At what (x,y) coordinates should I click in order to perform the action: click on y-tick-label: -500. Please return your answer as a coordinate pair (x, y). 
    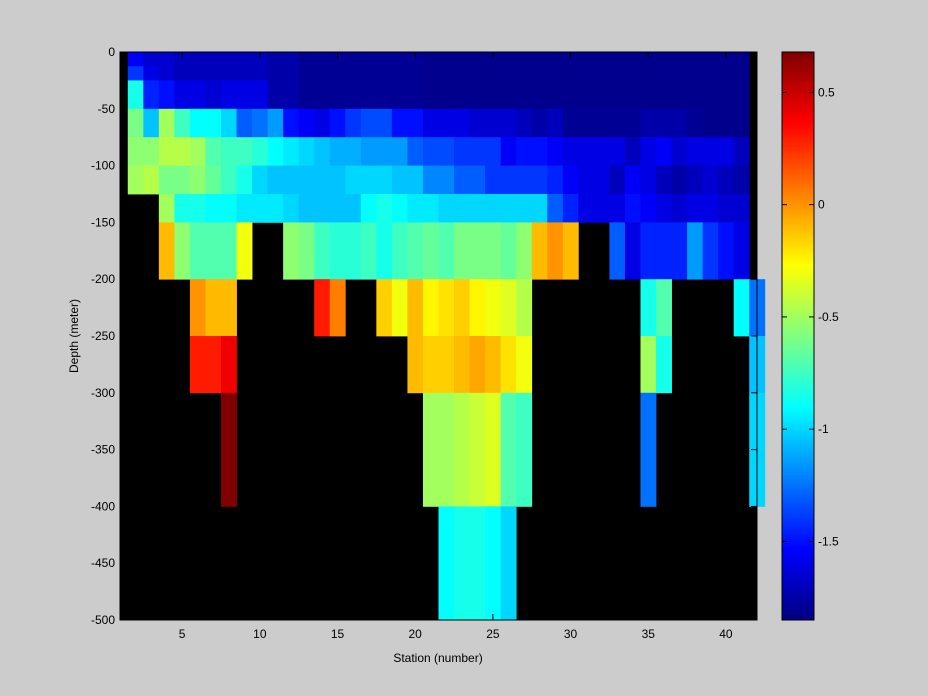
    Looking at the image, I should click on (103, 620).